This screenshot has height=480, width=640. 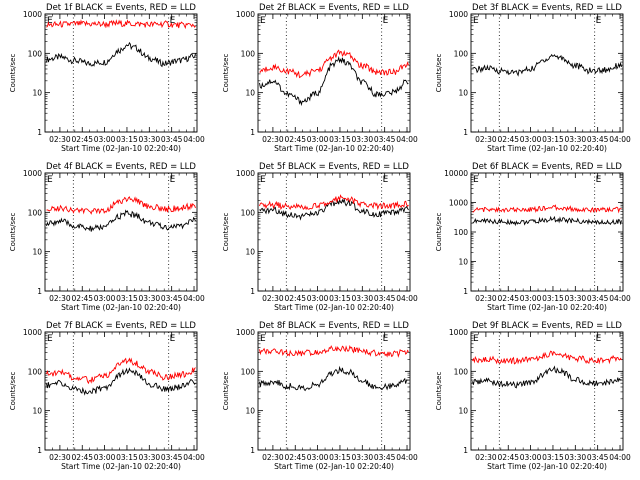 What do you see at coordinates (121, 326) in the screenshot?
I see `chart-title: Det 7f BLACK = Events, RED = LLD` at bounding box center [121, 326].